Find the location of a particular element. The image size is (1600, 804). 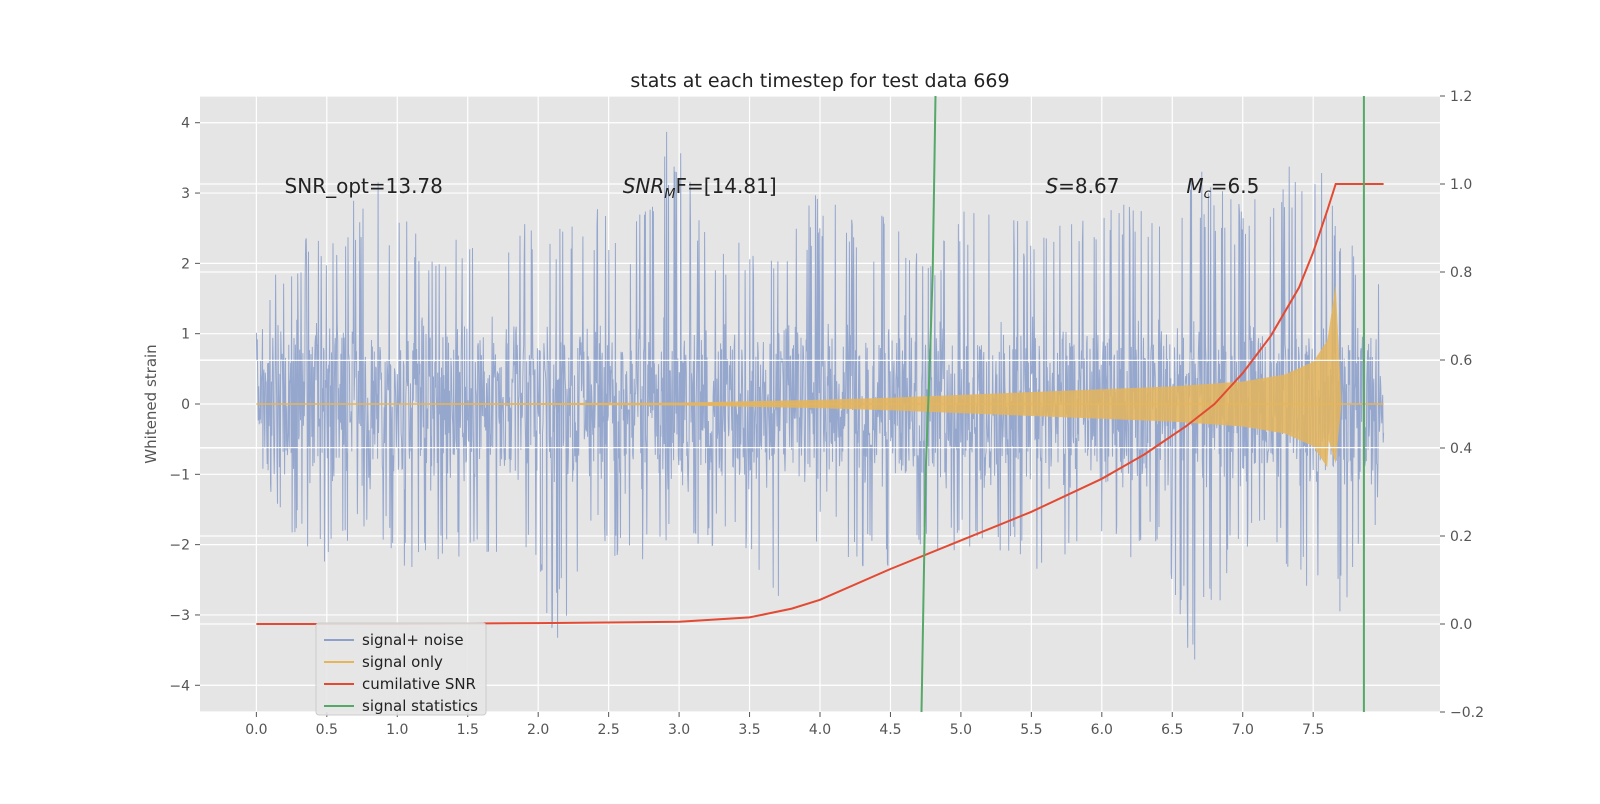

y-tick-label: 4 is located at coordinates (185, 124).